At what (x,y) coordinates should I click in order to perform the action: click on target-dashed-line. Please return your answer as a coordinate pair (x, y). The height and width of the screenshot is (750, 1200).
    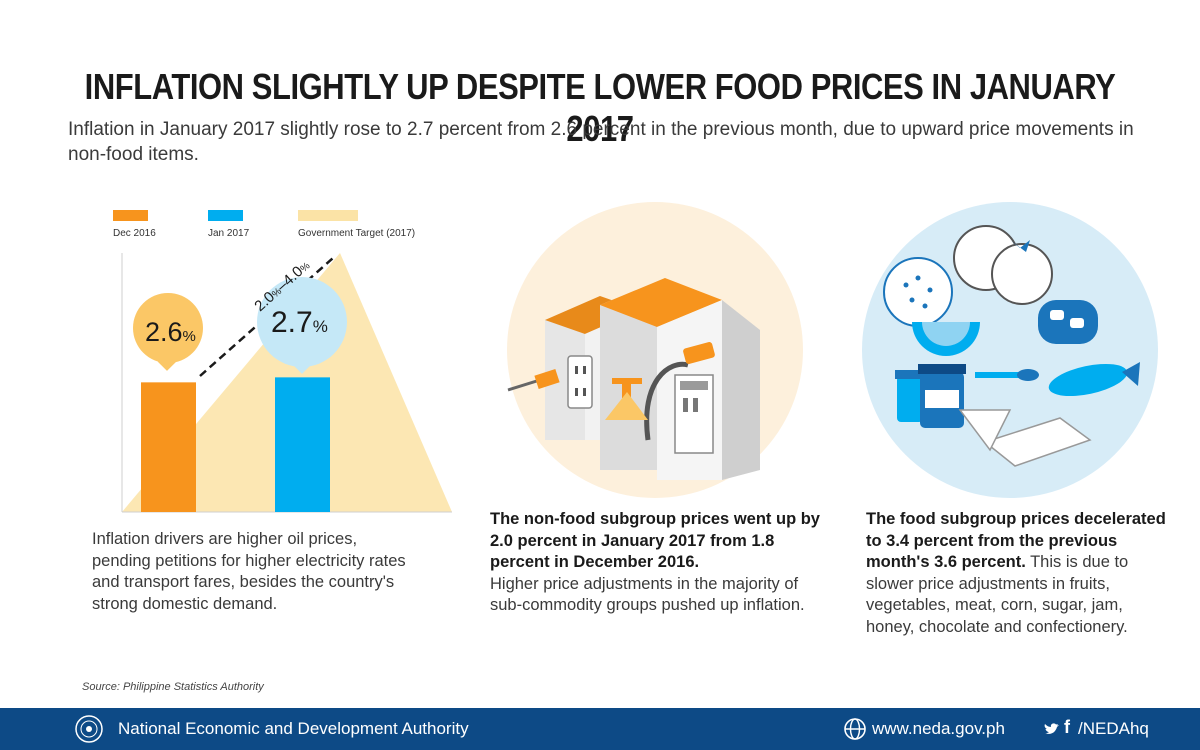
    Looking at the image, I should click on (266, 317).